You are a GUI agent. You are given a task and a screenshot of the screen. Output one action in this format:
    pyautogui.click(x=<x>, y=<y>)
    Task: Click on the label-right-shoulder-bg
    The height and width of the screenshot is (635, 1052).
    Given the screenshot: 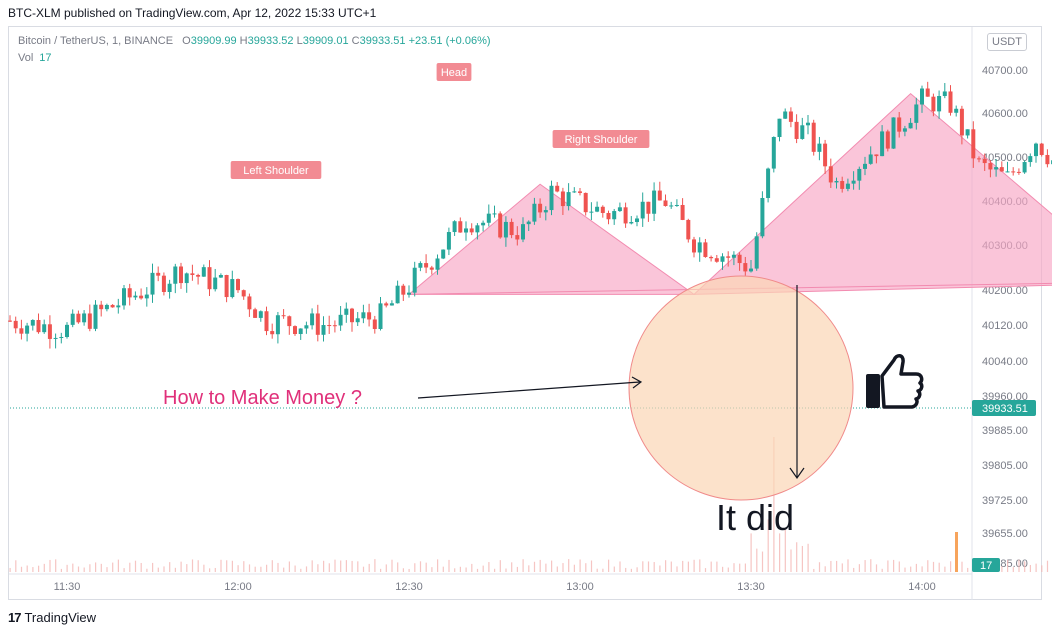 What is the action you would take?
    pyautogui.click(x=601, y=139)
    